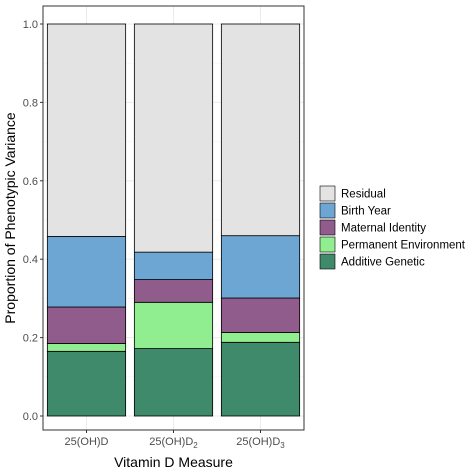 This screenshot has width=474, height=474. Describe the element at coordinates (30, 339) in the screenshot. I see `y-tick-label: 0.2` at that location.